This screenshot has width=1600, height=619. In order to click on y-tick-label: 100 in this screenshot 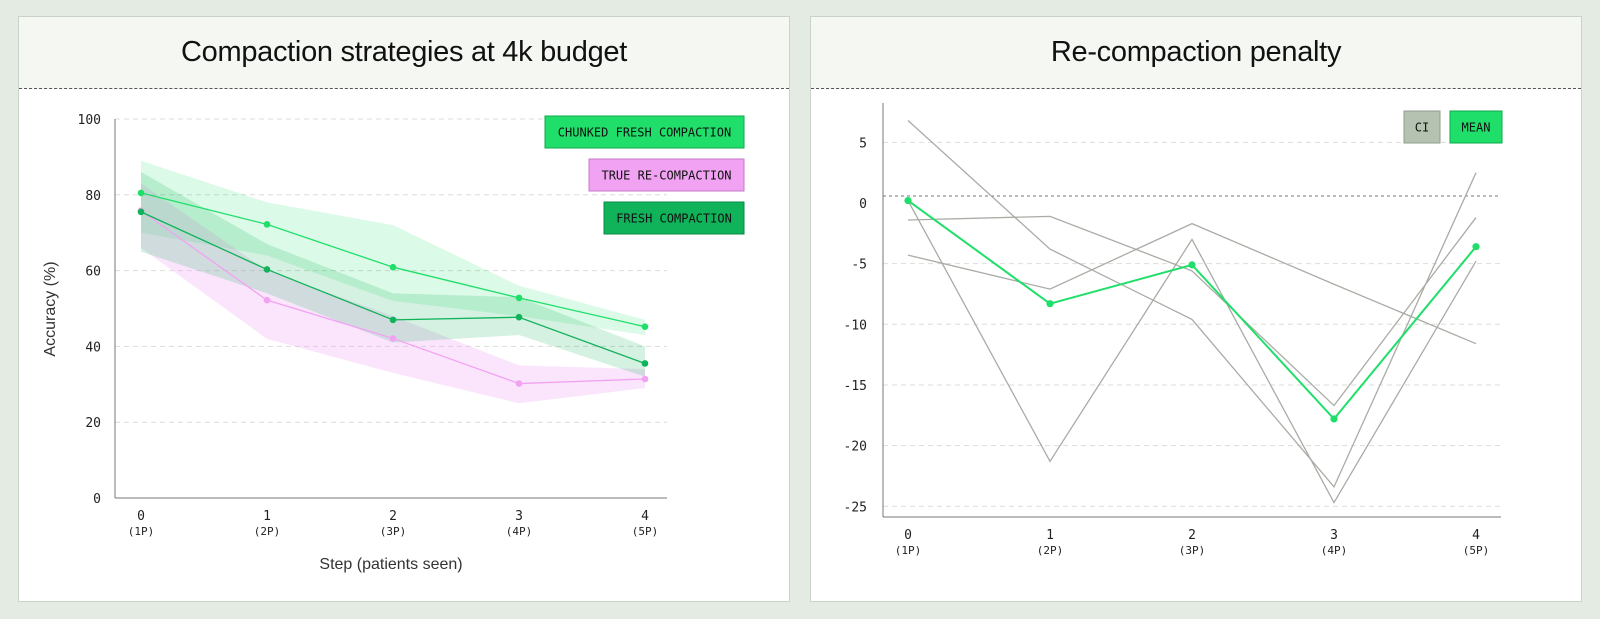, I will do `click(89, 120)`.